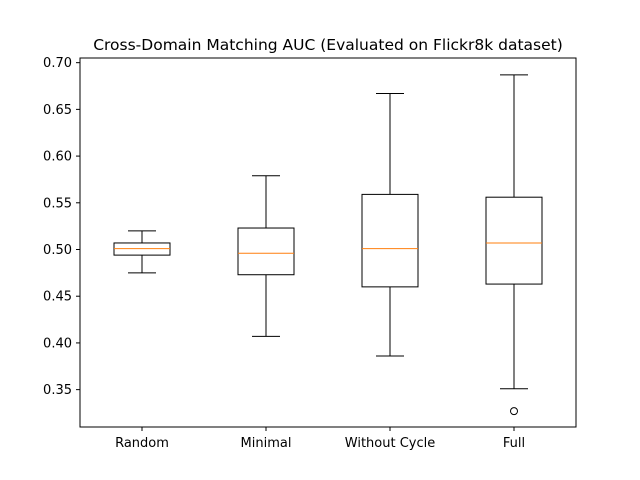 This screenshot has height=480, width=640. I want to click on outlier-point, so click(514, 411).